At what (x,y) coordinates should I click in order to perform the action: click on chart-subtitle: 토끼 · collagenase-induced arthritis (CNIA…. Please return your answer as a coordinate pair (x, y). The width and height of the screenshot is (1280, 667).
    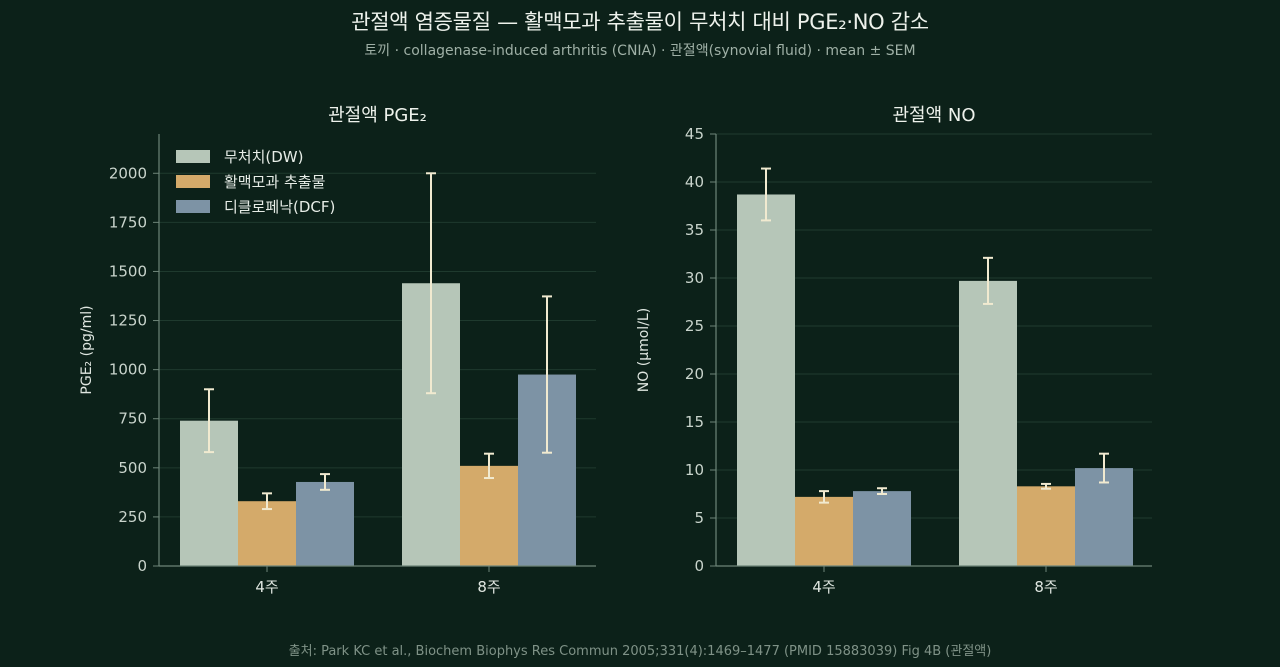
    Looking at the image, I should click on (640, 51).